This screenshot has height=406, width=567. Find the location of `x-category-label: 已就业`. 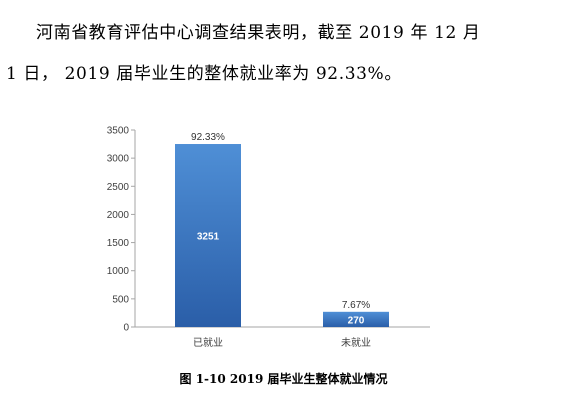

x-category-label: 已就业 is located at coordinates (208, 342).